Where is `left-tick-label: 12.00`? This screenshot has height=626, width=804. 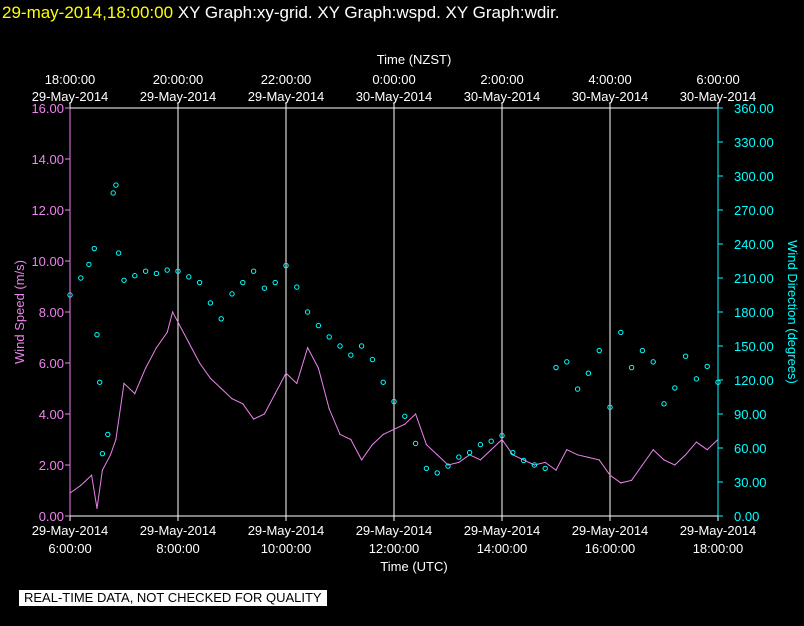
left-tick-label: 12.00 is located at coordinates (47, 210).